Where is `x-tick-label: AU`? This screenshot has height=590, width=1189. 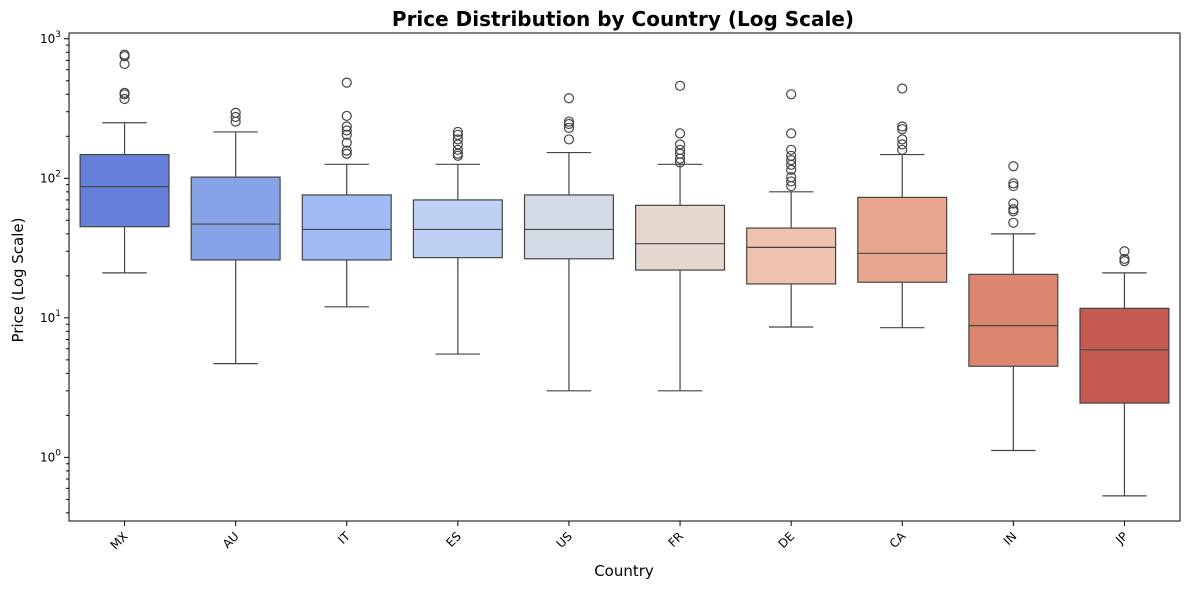
x-tick-label: AU is located at coordinates (231, 540).